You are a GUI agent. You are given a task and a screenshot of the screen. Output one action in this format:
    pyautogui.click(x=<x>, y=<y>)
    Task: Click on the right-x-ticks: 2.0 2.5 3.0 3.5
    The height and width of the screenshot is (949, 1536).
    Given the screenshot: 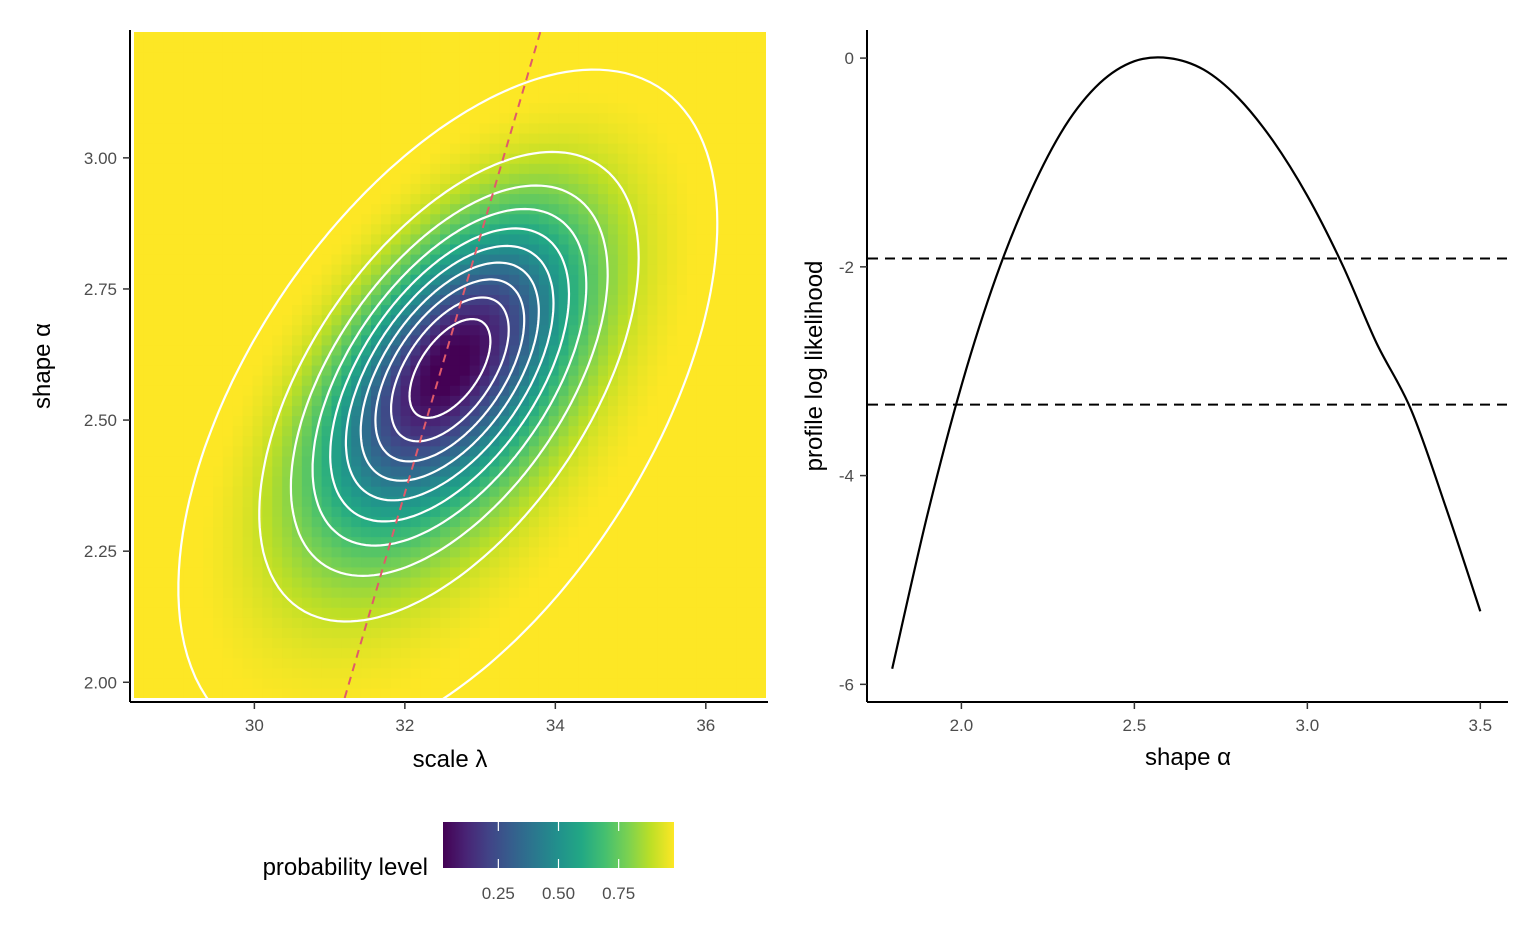 What is the action you would take?
    pyautogui.click(x=1221, y=718)
    